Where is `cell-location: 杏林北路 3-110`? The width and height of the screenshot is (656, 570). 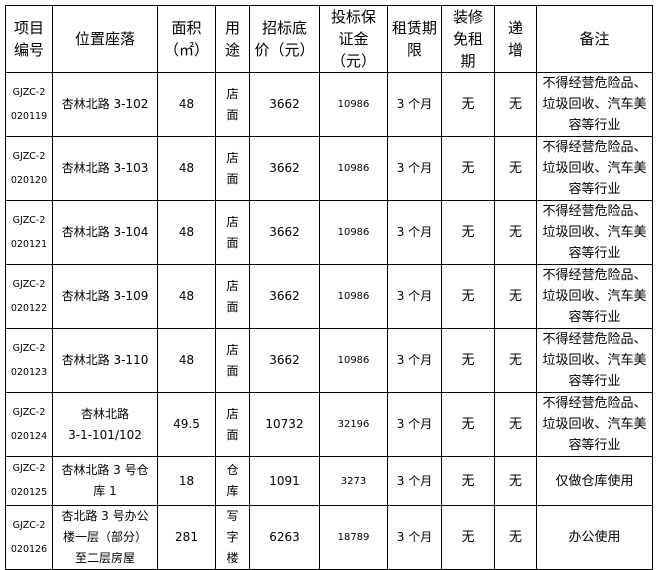
cell-location: 杏林北路 3-110 is located at coordinates (105, 360).